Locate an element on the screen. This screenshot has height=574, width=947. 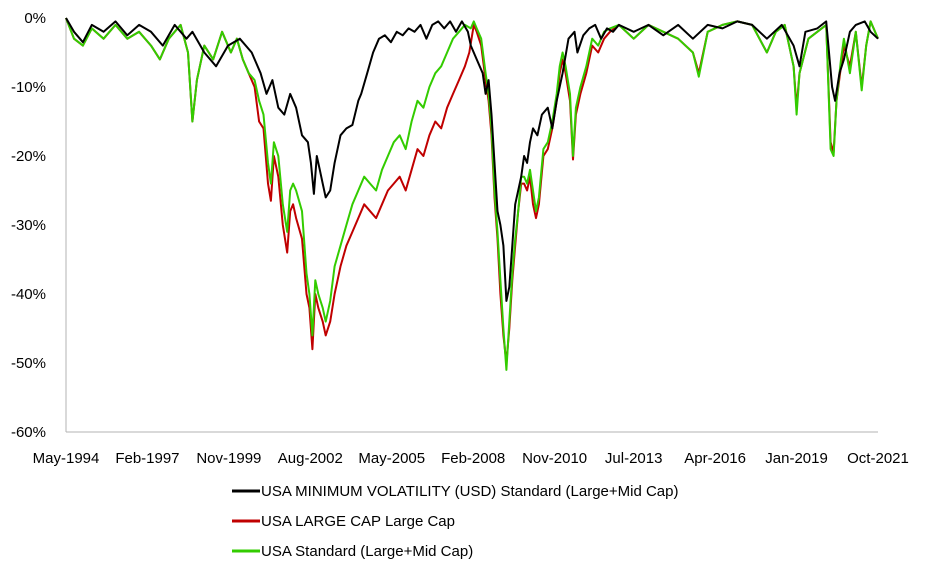
y-tick-label: -40% is located at coordinates (28, 294).